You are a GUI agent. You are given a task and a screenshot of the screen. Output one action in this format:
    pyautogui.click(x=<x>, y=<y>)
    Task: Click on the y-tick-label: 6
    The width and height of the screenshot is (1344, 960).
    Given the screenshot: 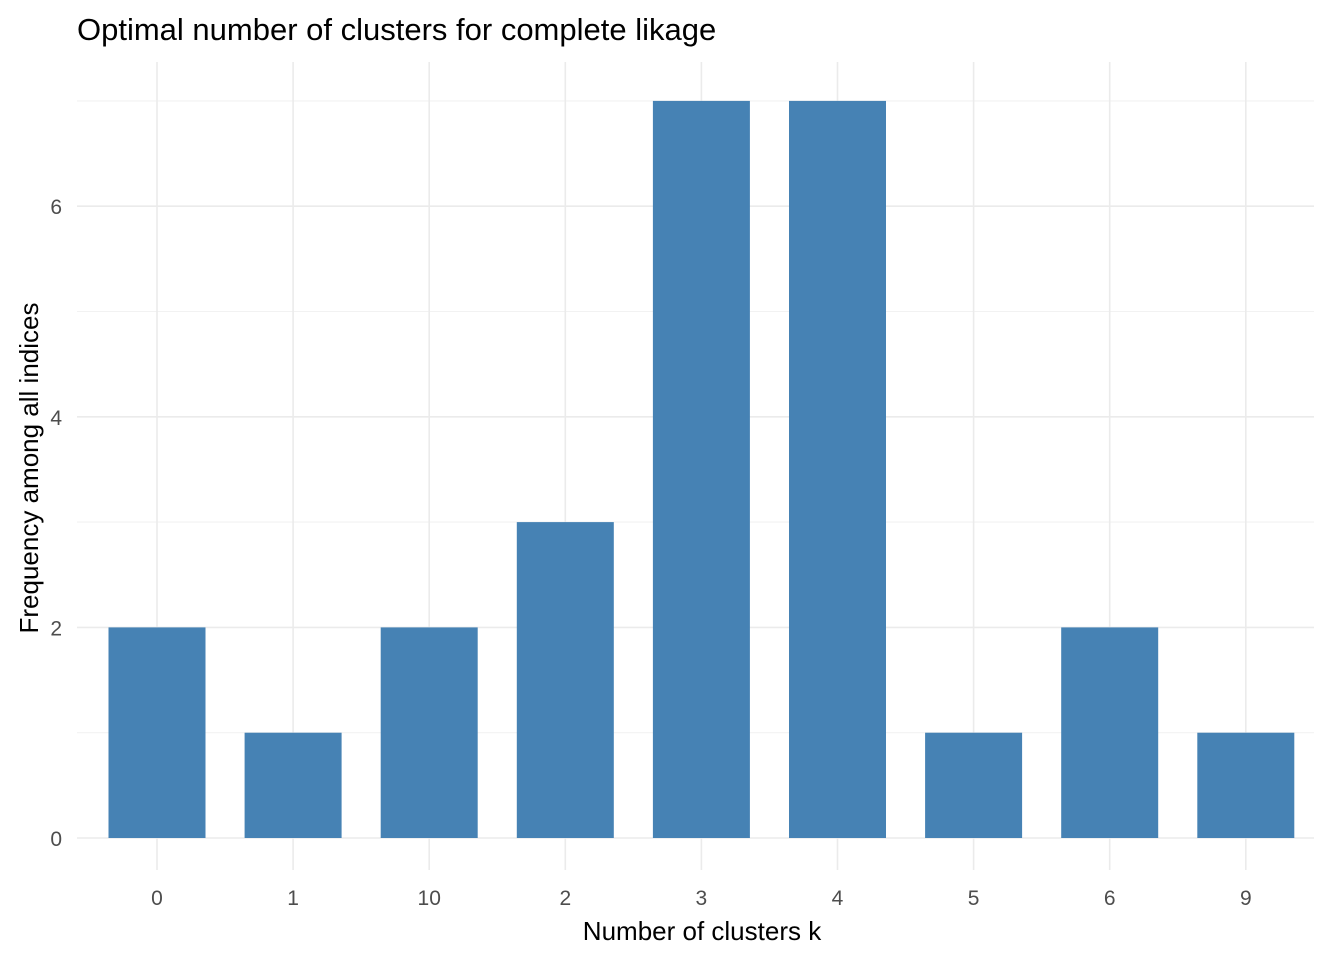 What is the action you would take?
    pyautogui.click(x=56, y=207)
    